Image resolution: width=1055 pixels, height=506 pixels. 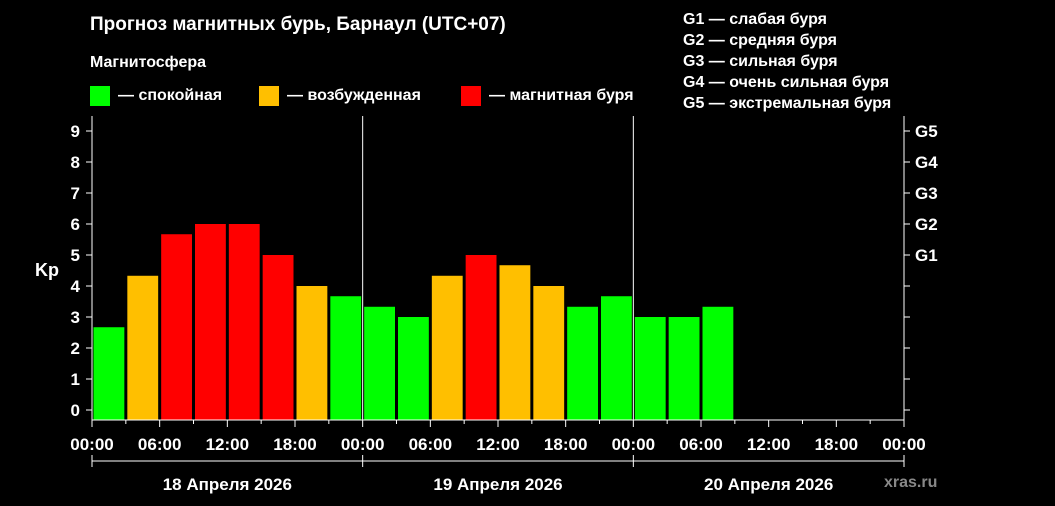 What do you see at coordinates (561, 95) in the screenshot?
I see `legend-label-storm: — магнитная буря` at bounding box center [561, 95].